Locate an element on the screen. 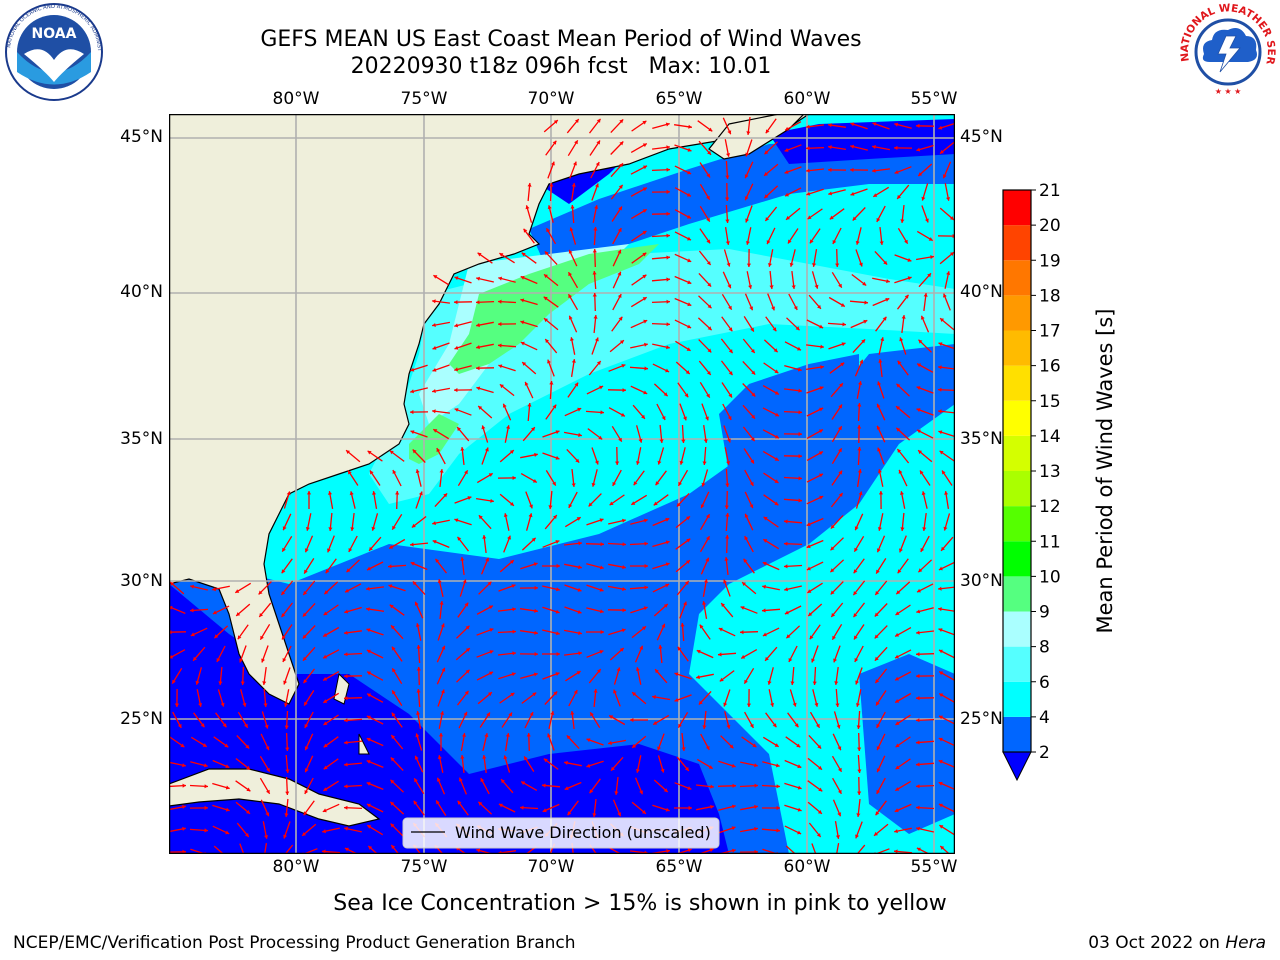 Image resolution: width=1280 pixels, height=960 pixels. wave-arrow-shaft is located at coordinates (289, 849).